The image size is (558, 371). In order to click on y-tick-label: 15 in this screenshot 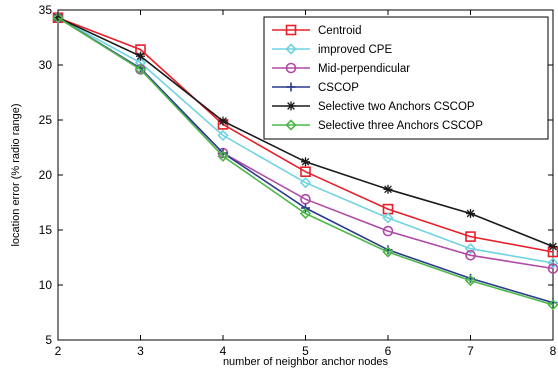, I will do `click(46, 230)`.